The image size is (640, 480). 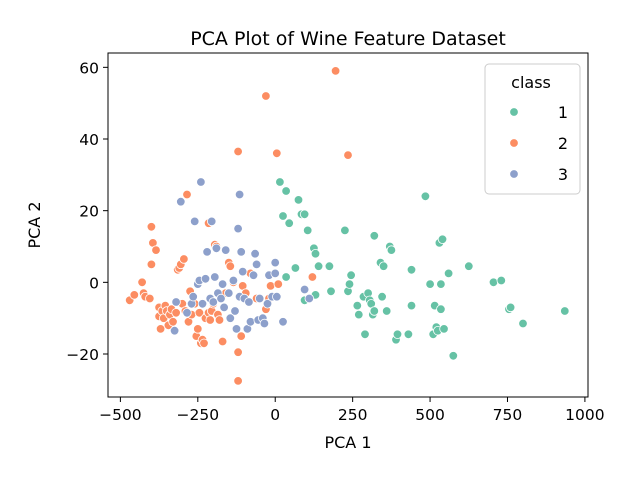 I want to click on y-axis-label: PCA 2, so click(x=34, y=224).